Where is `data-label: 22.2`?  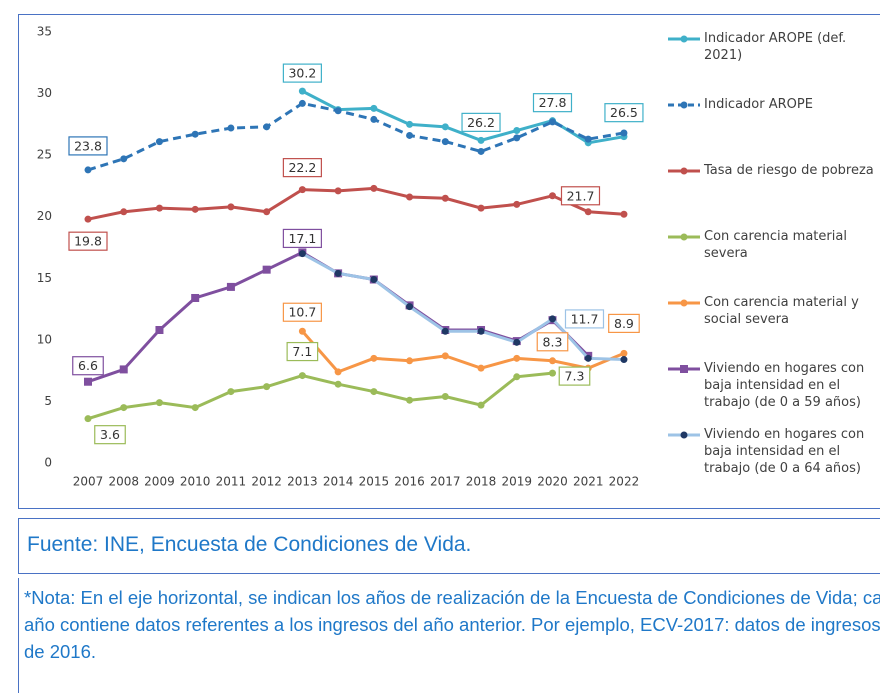
data-label: 22.2 is located at coordinates (302, 167).